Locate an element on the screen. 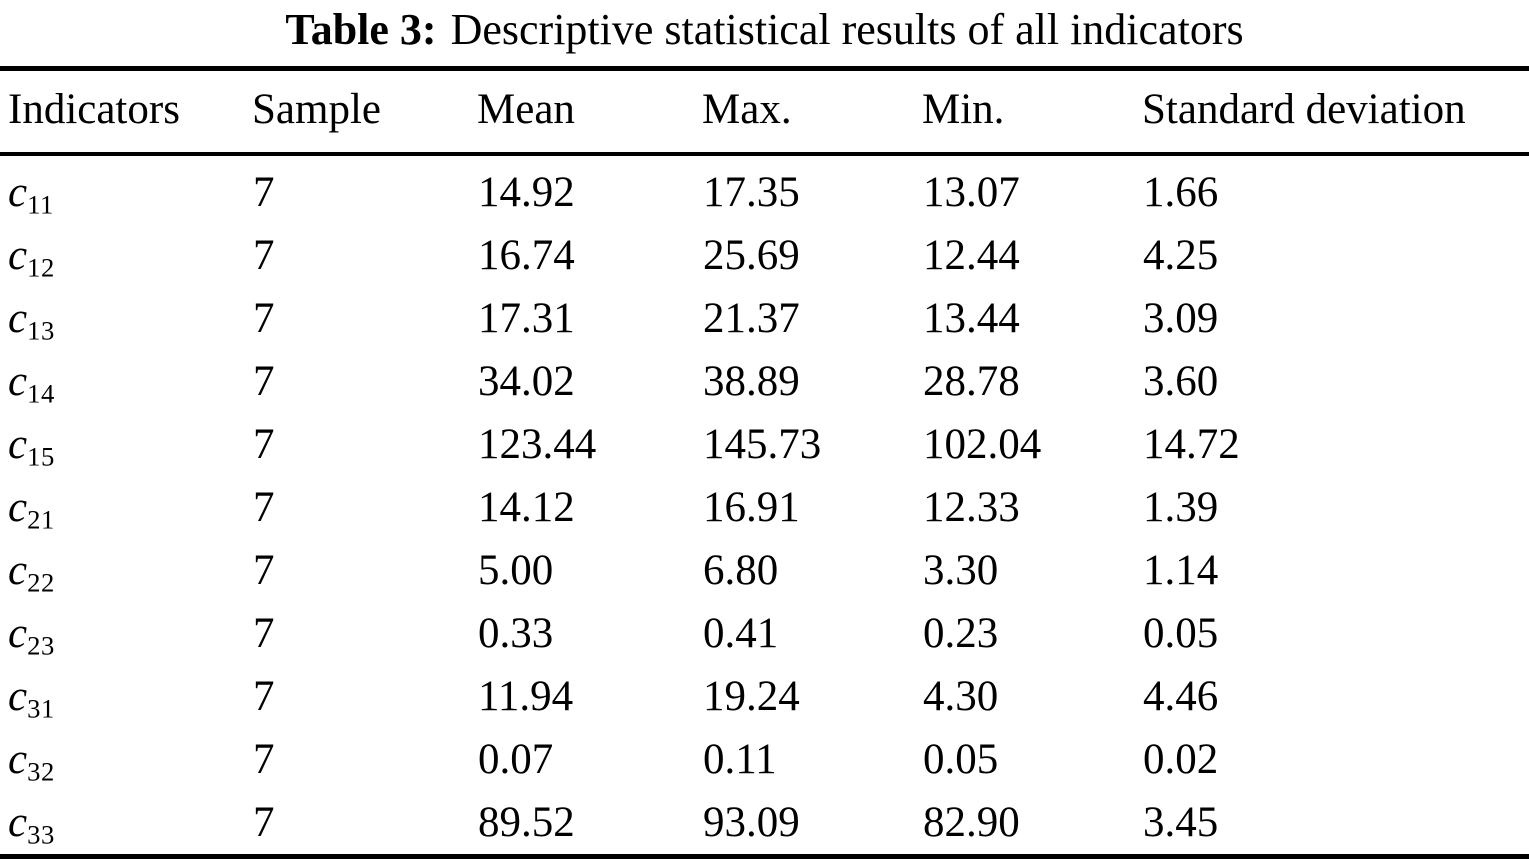  table-row: c21 7 14.12 16.91 12.33 1.39 is located at coordinates (764, 507).